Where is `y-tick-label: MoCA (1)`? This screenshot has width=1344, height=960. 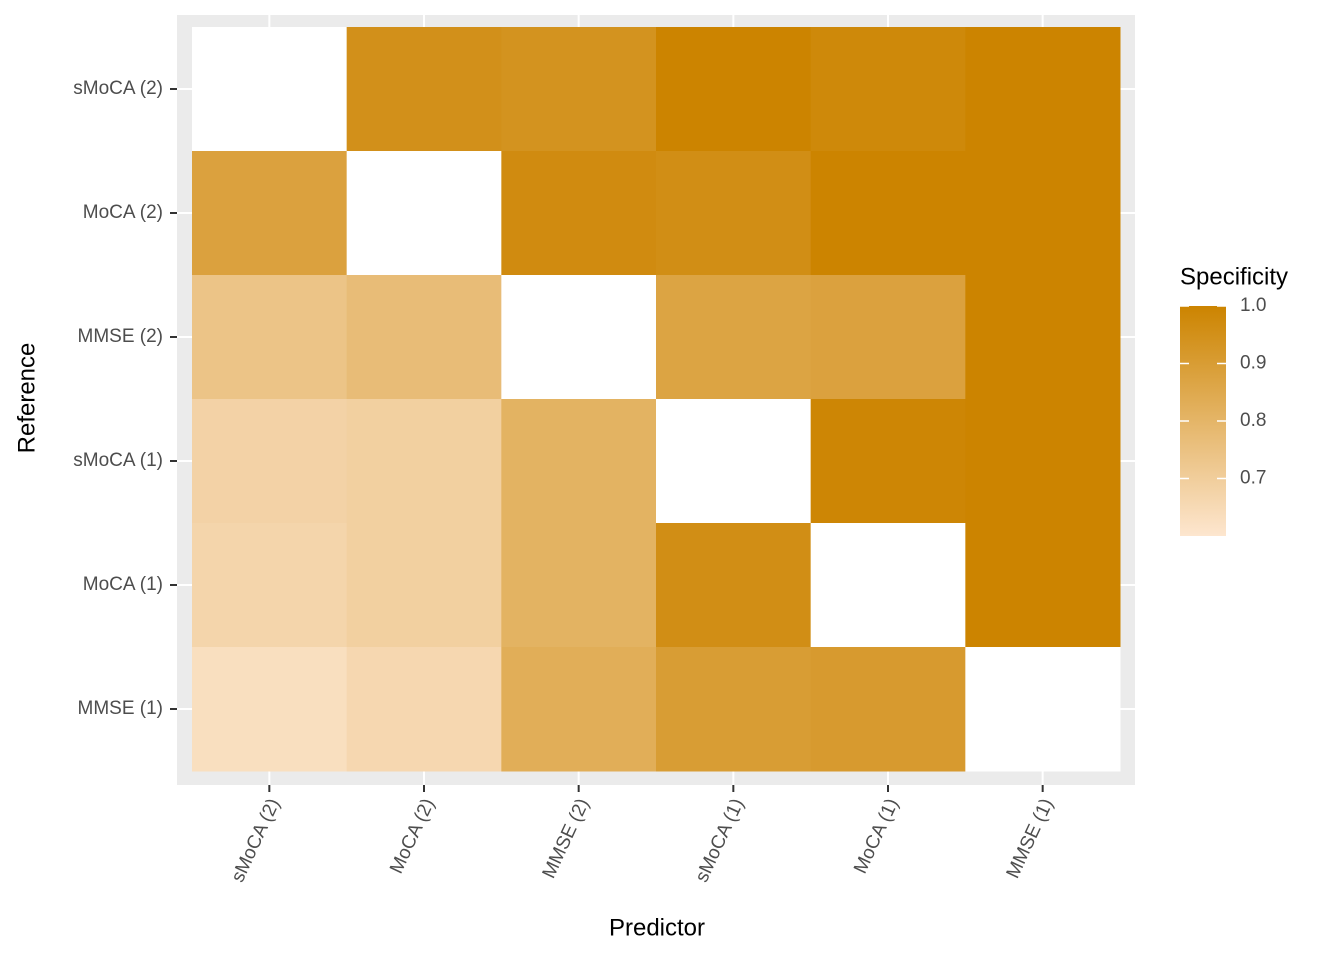 y-tick-label: MoCA (1) is located at coordinates (123, 584).